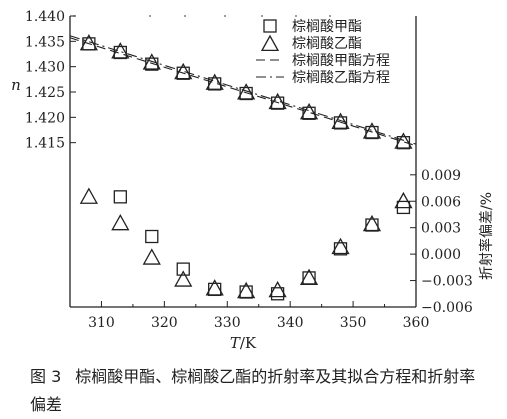  What do you see at coordinates (45, 68) in the screenshot?
I see `y-left-tick-label: 1.430` at bounding box center [45, 68].